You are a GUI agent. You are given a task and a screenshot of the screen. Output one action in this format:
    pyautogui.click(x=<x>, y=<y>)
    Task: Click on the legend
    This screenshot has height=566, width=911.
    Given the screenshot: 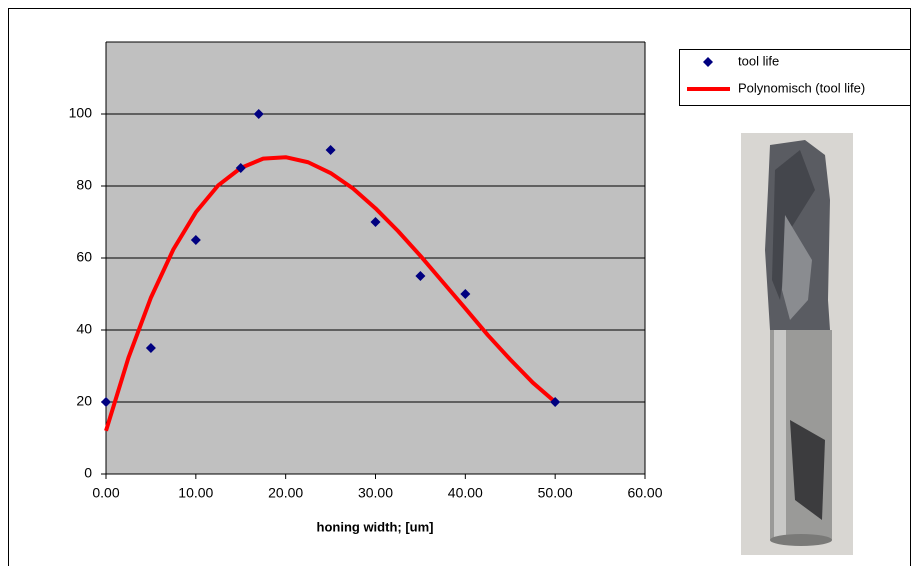 What is the action you would take?
    pyautogui.click(x=795, y=77)
    